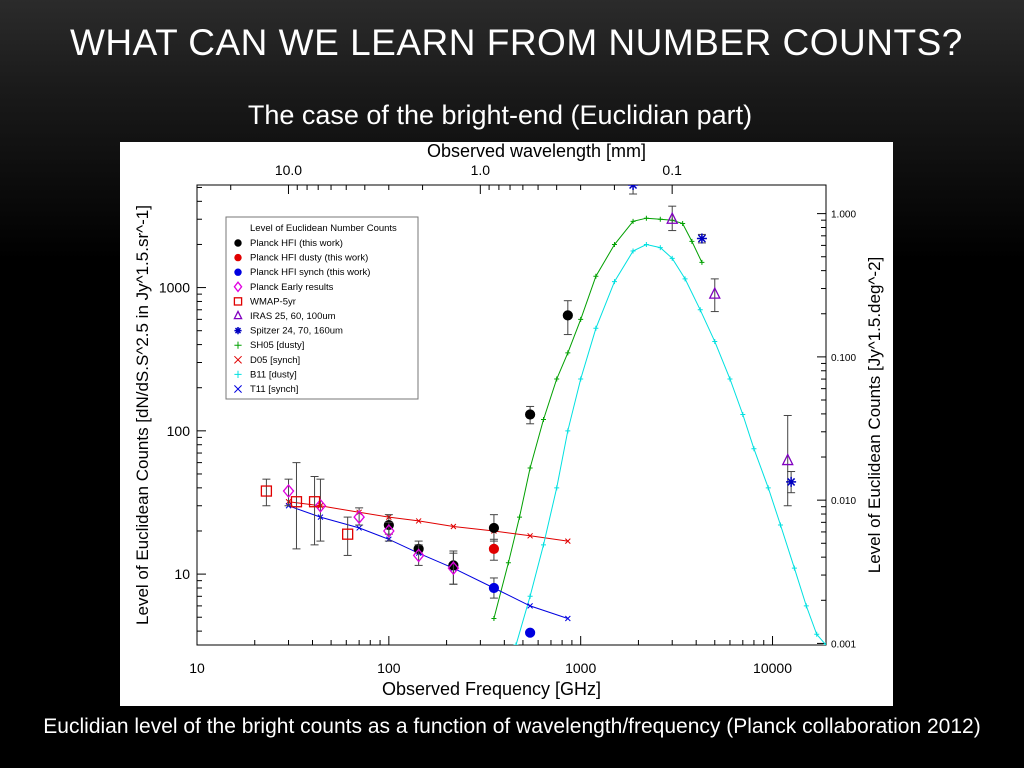 Image resolution: width=1024 pixels, height=768 pixels. Describe the element at coordinates (481, 170) in the screenshot. I see `x2-tick-label: 1.0` at that location.